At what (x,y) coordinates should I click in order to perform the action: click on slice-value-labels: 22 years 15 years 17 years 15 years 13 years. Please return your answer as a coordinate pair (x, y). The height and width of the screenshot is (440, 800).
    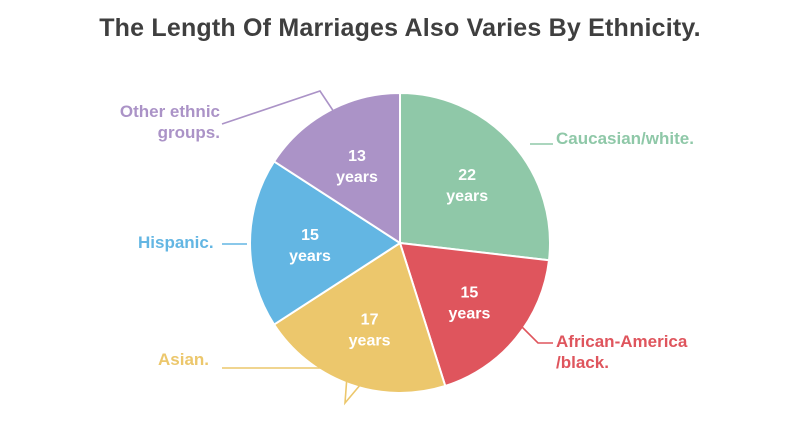
    Looking at the image, I should click on (389, 249).